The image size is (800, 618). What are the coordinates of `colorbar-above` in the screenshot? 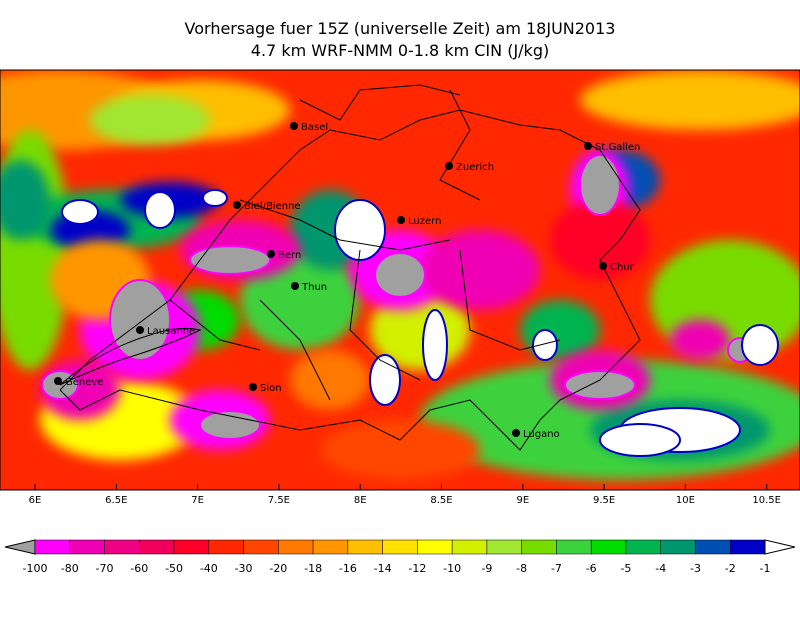 It's located at (780, 547).